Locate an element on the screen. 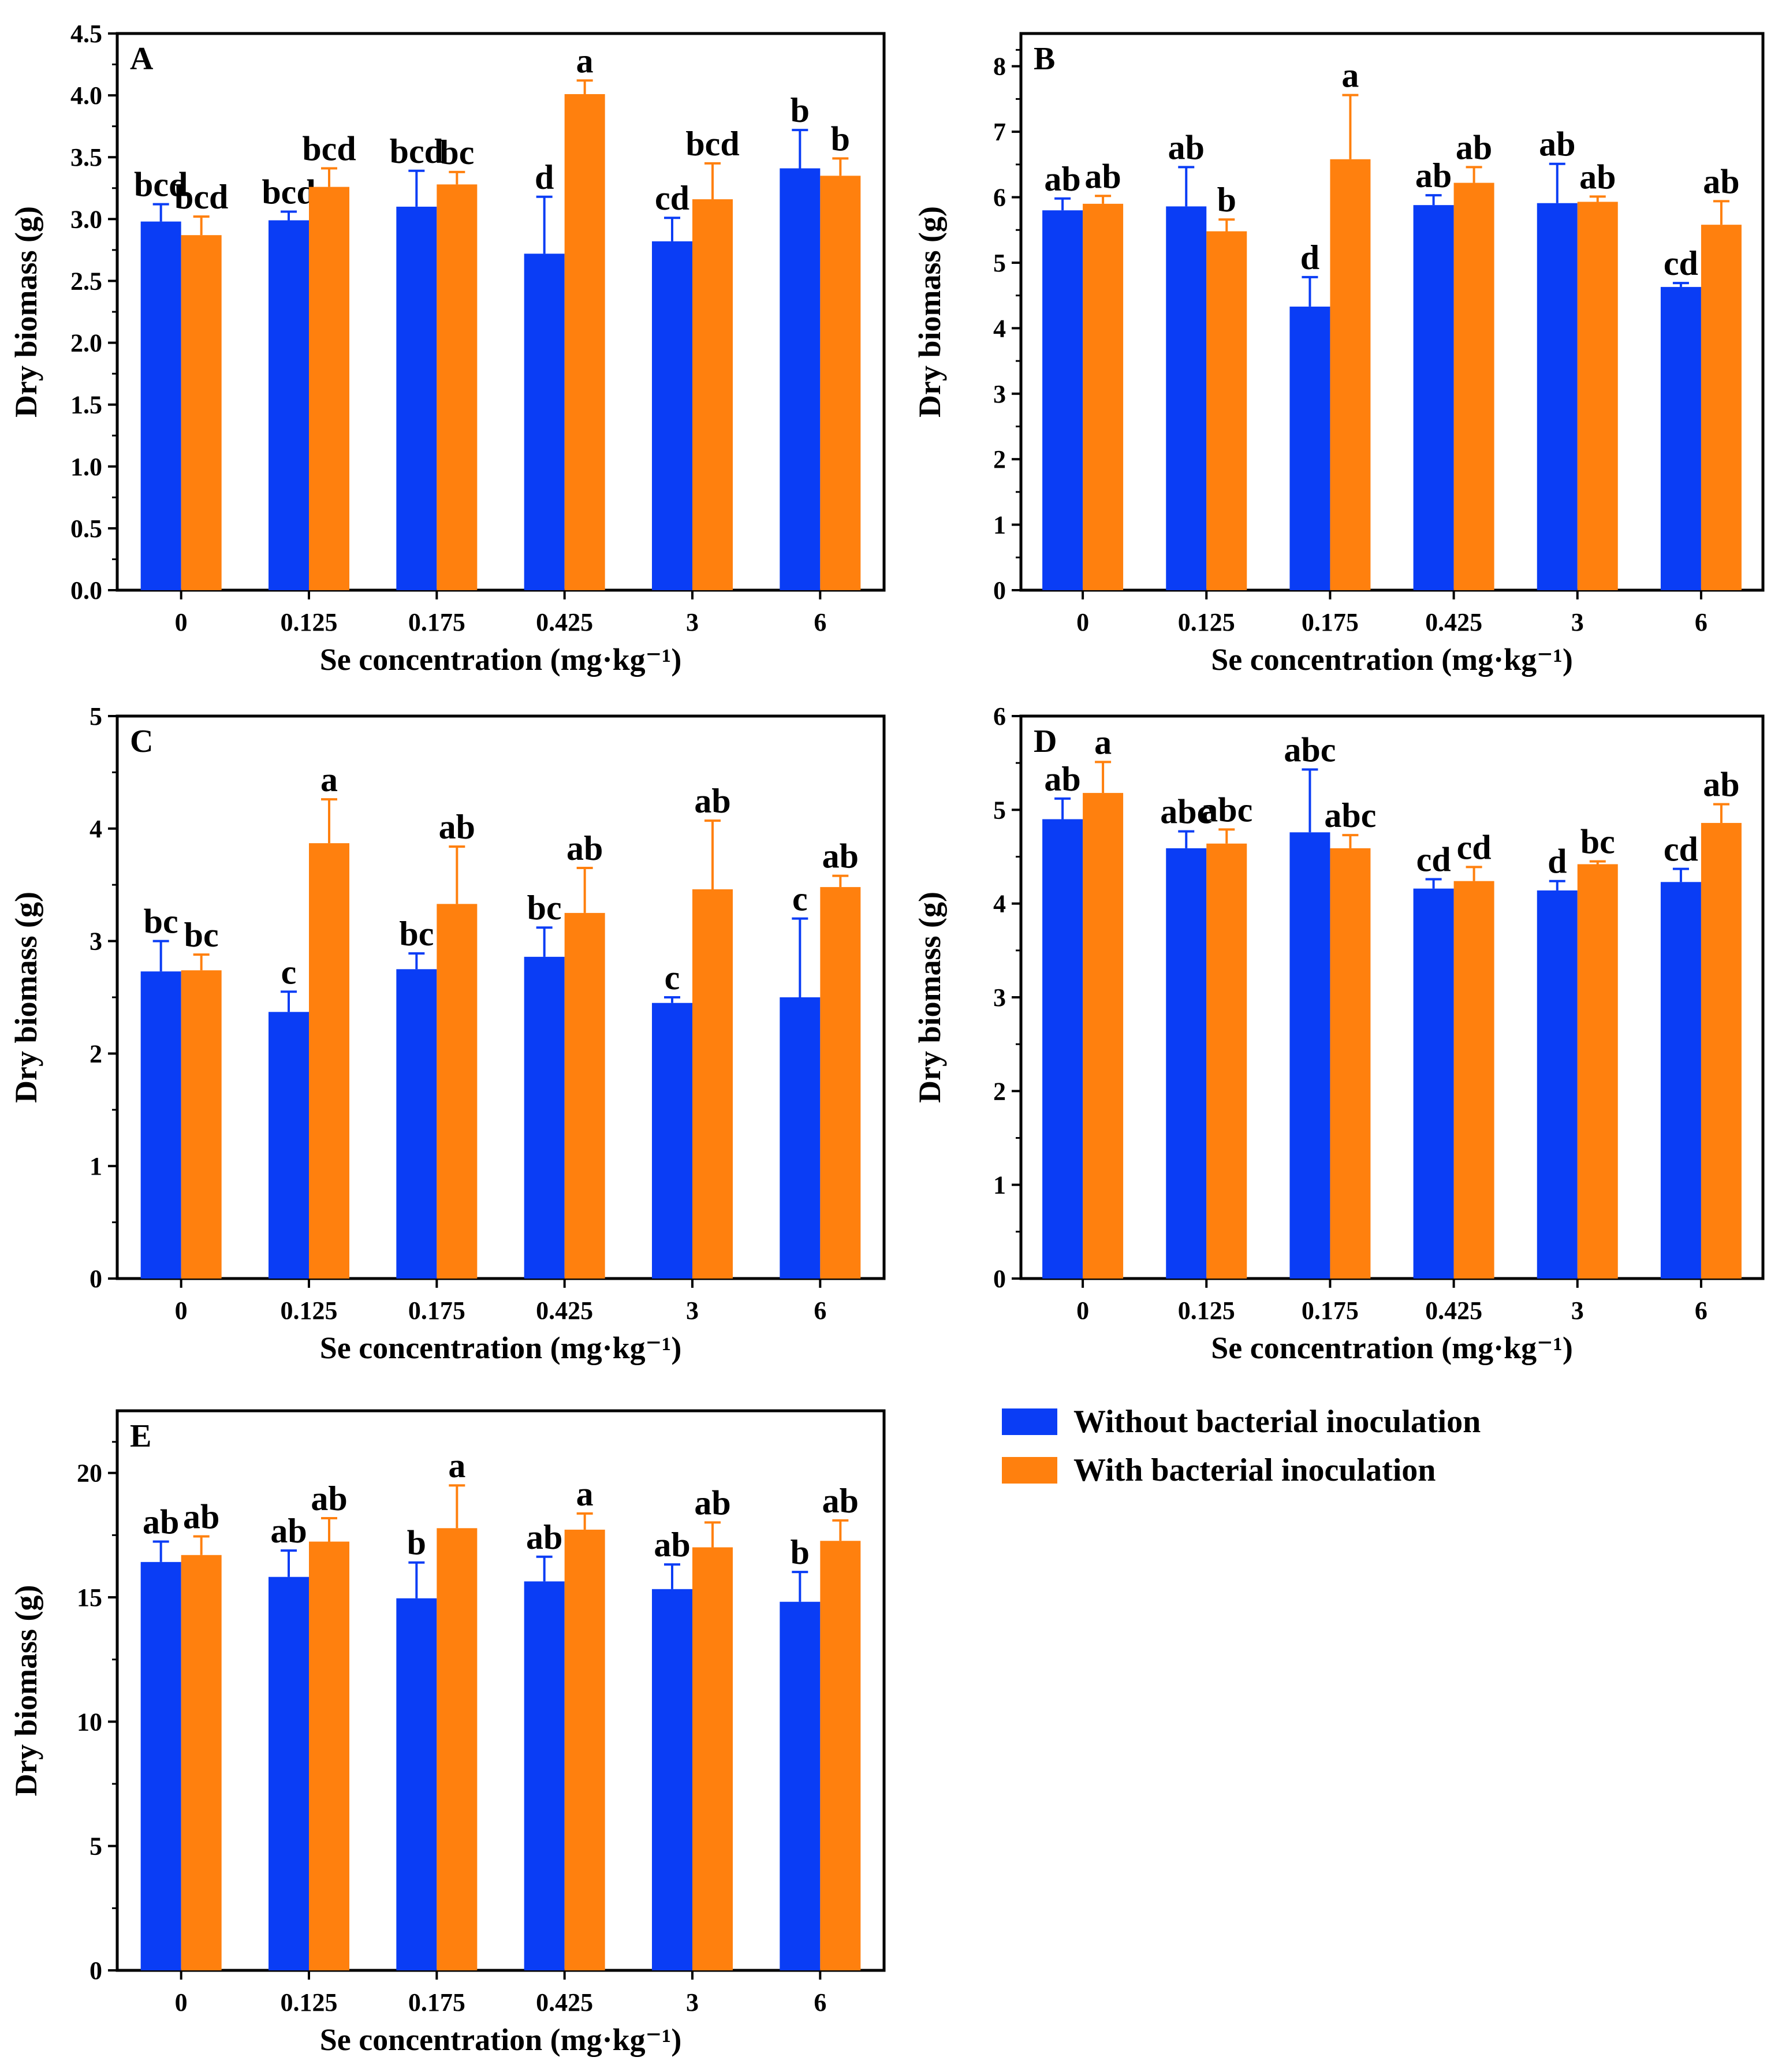 The image size is (1782, 2072). significance-label: c is located at coordinates (800, 899).